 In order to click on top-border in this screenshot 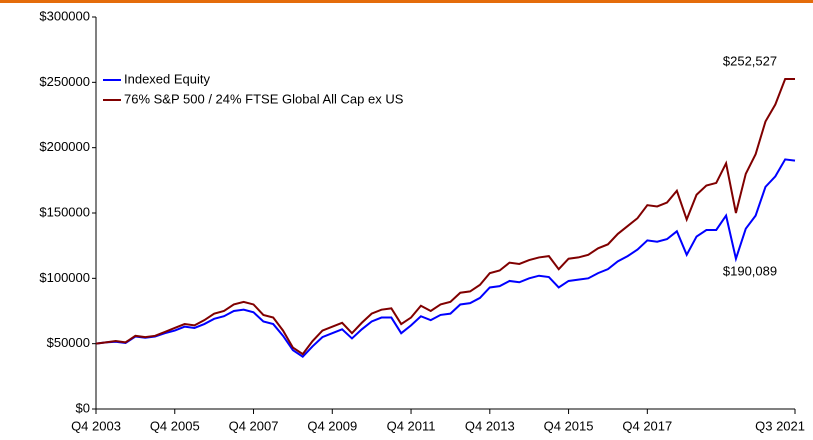, I will do `click(406, 1)`.